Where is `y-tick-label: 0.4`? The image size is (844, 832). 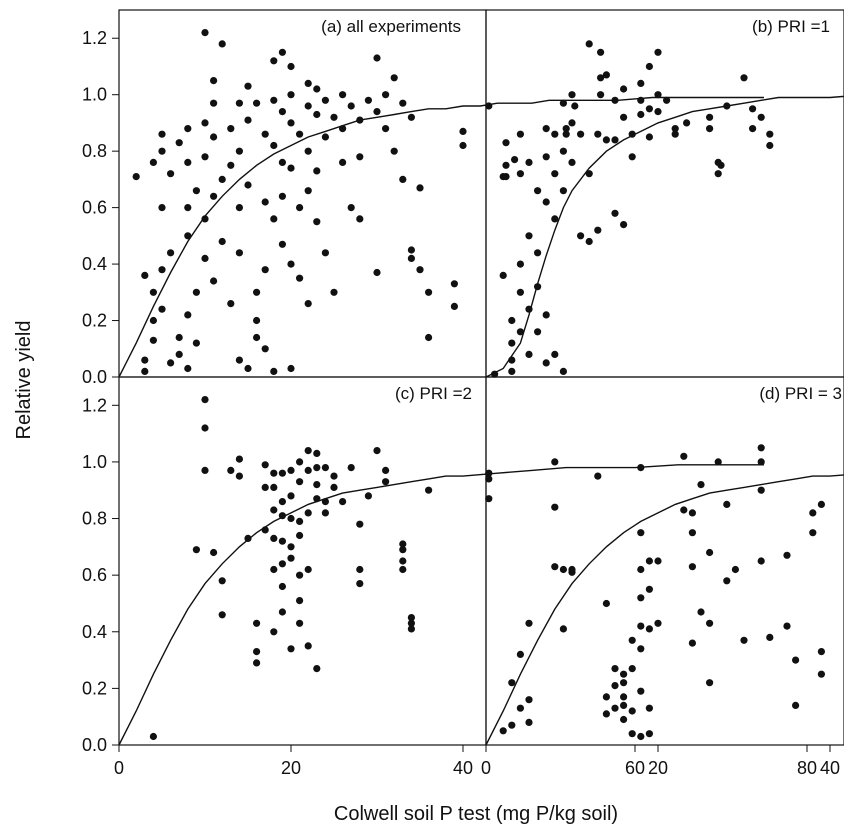 y-tick-label: 0.4 is located at coordinates (94, 264).